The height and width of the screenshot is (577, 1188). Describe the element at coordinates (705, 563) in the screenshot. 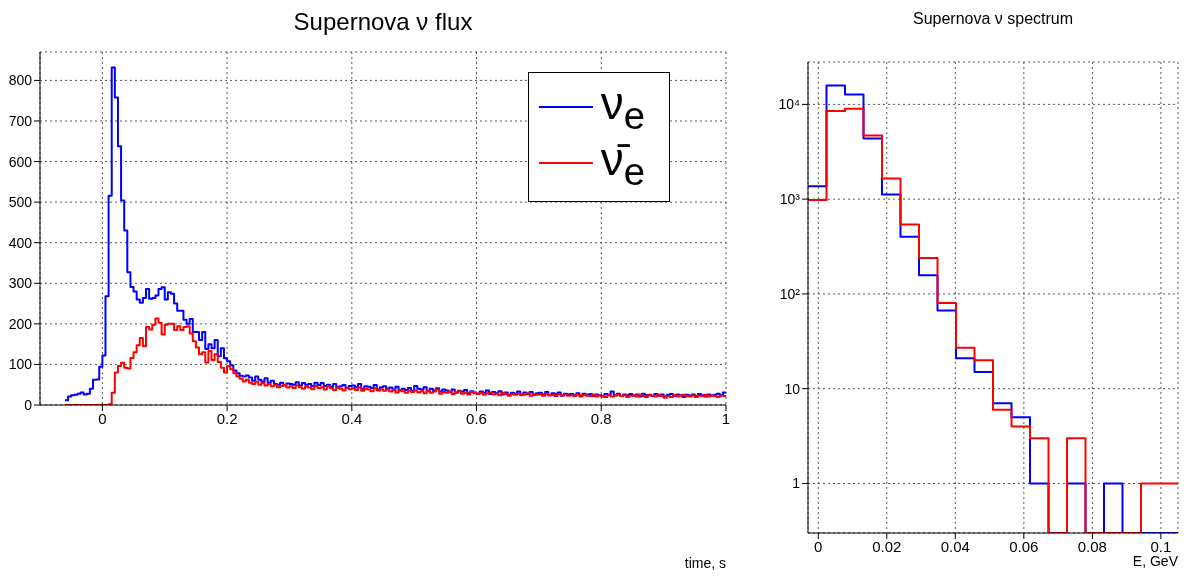

I see `x-axis-title: time, s` at that location.